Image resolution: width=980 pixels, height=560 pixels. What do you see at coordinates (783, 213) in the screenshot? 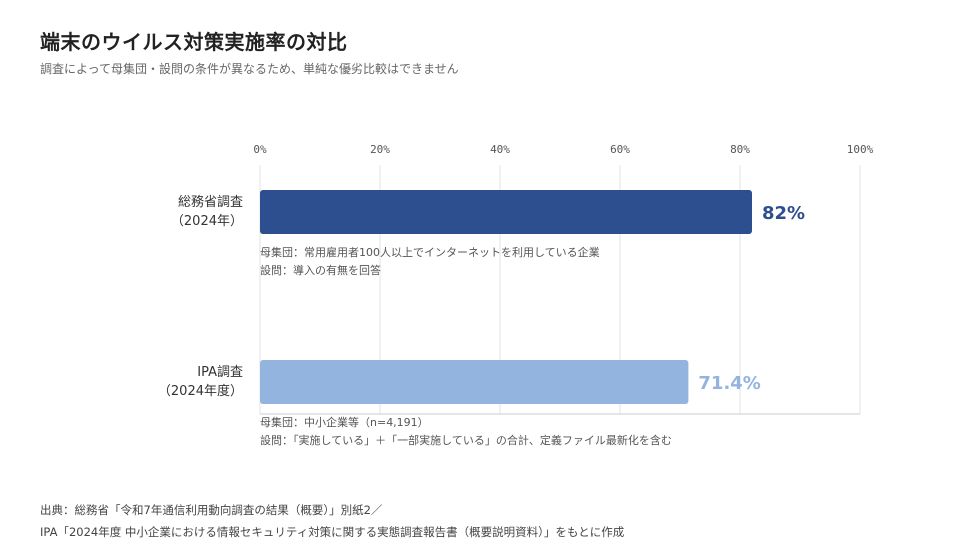
I see `data-label: 82%` at bounding box center [783, 213].